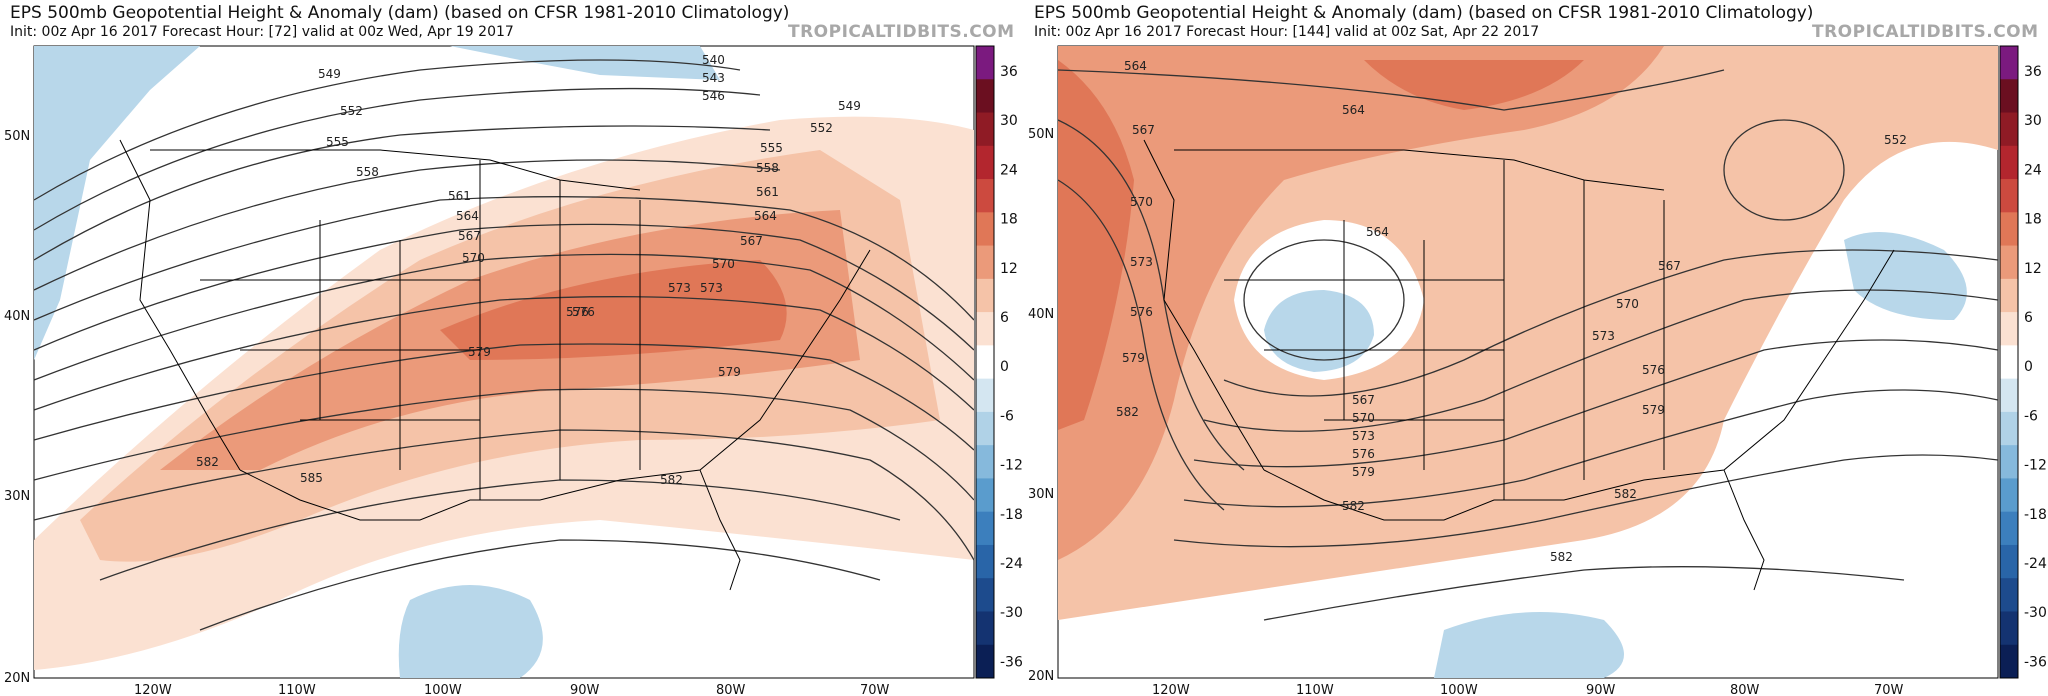  Describe the element at coordinates (2033, 72) in the screenshot. I see `colorbar-label: 36` at that location.